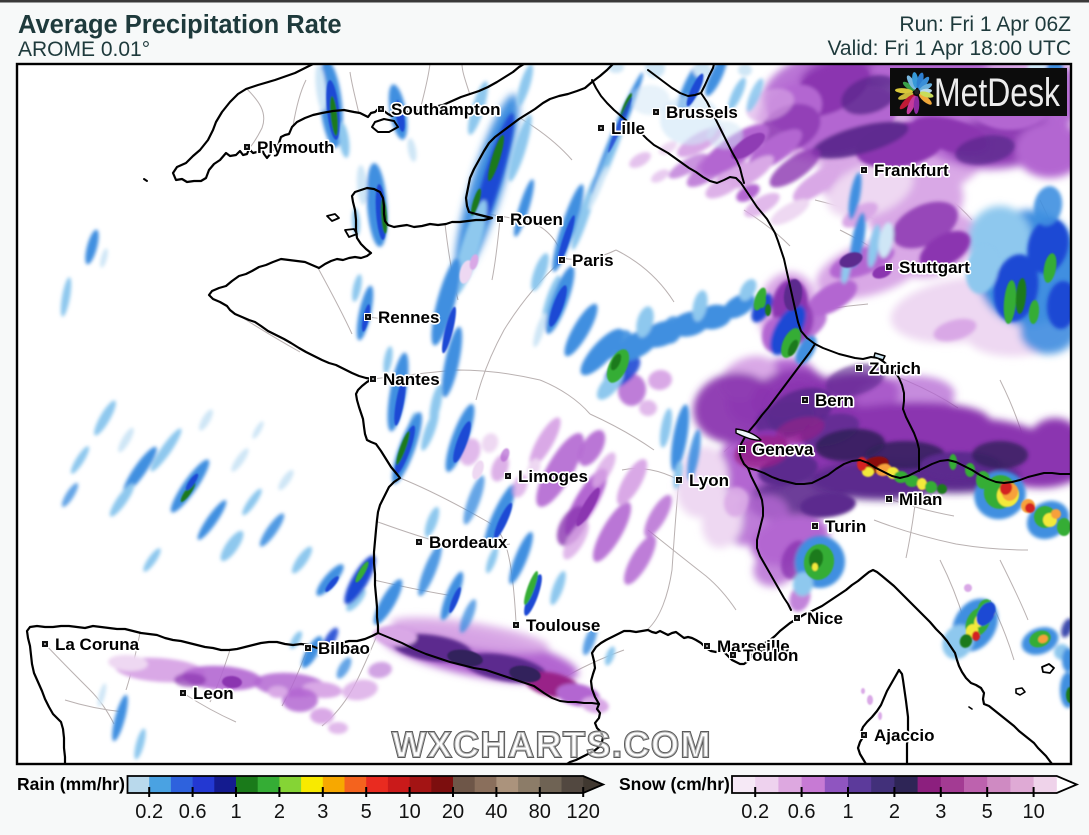 The image size is (1089, 835). What do you see at coordinates (770, 655) in the screenshot?
I see `svg-text: Toulon` at bounding box center [770, 655].